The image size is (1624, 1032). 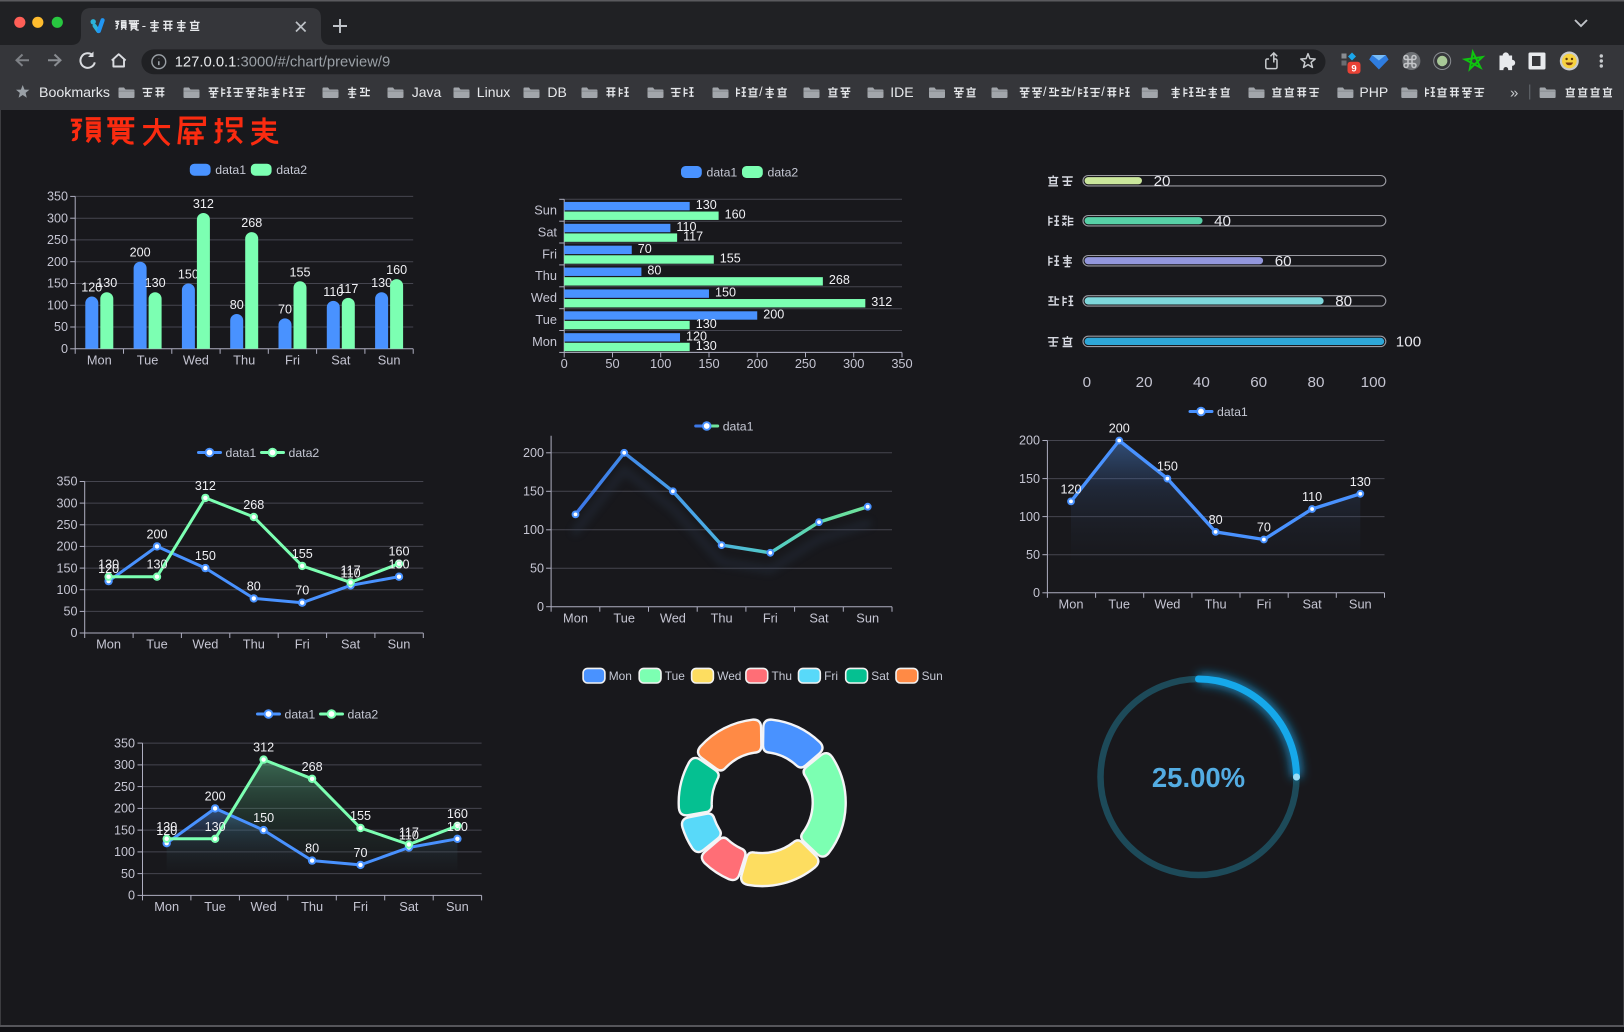 I want to click on svg-text: Linux, so click(x=493, y=92).